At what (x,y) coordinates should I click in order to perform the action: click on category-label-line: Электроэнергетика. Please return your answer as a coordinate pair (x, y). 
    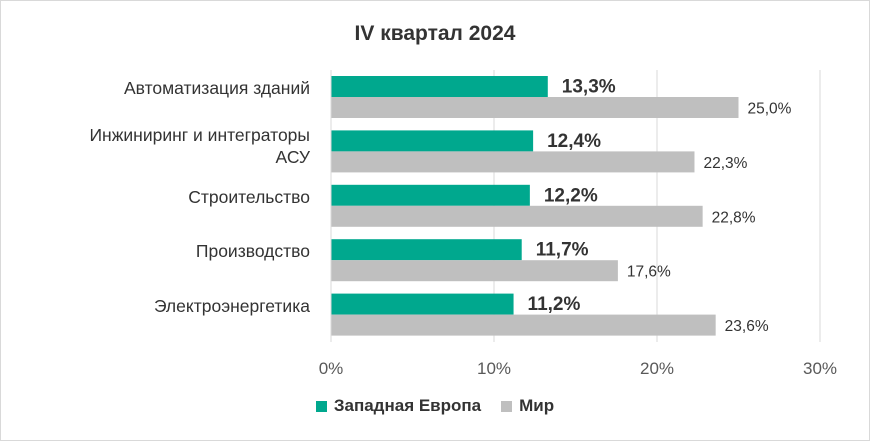
    Looking at the image, I should click on (231, 305).